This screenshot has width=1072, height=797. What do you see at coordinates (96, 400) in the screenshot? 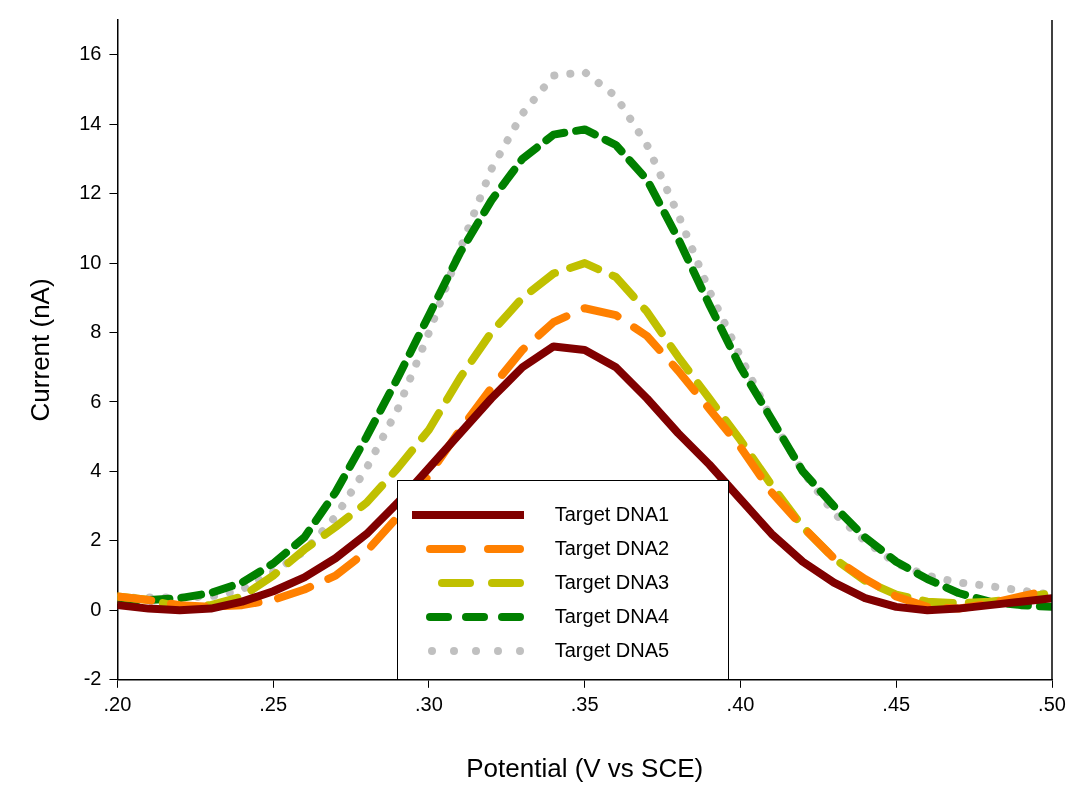
I see `y-tick-label: 6` at bounding box center [96, 400].